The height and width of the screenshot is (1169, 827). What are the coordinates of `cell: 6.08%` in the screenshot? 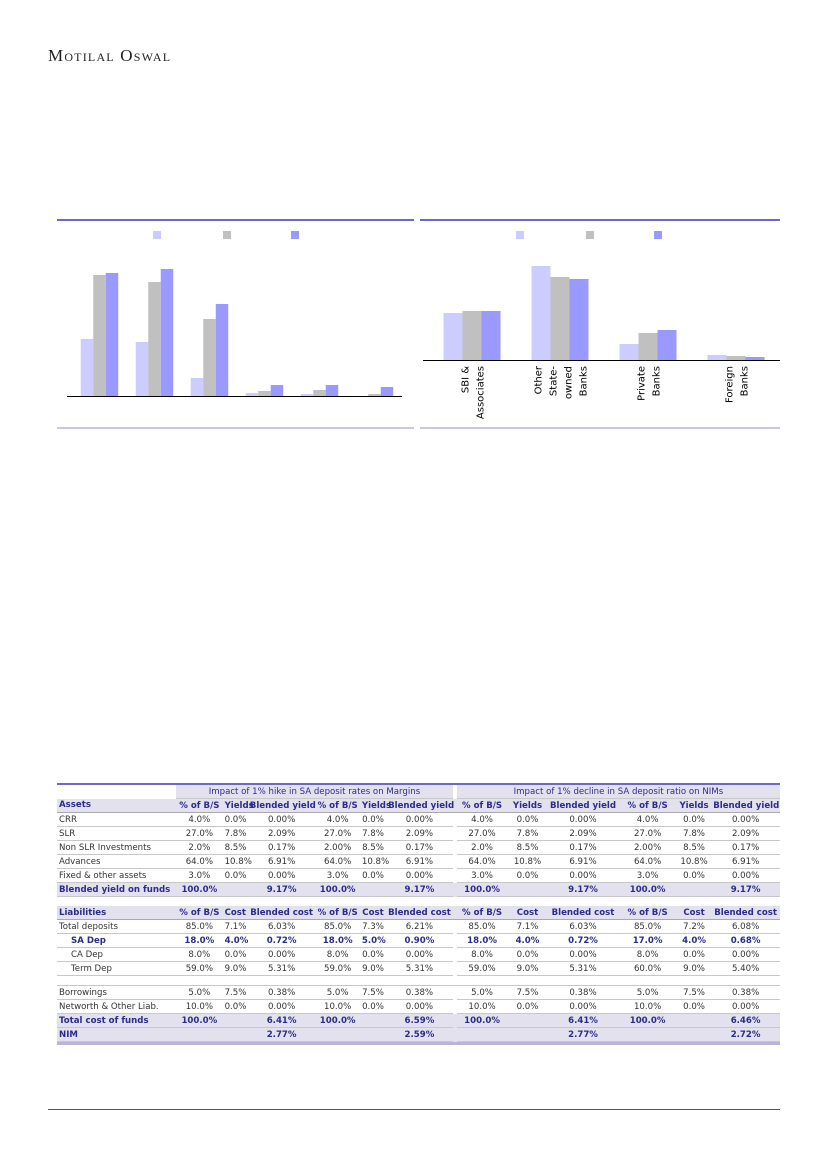 It's located at (745, 926).